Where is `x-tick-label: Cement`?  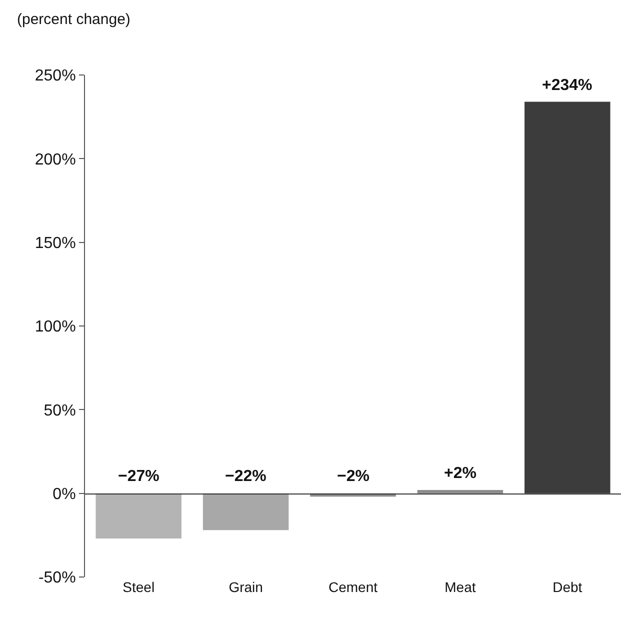
x-tick-label: Cement is located at coordinates (353, 587).